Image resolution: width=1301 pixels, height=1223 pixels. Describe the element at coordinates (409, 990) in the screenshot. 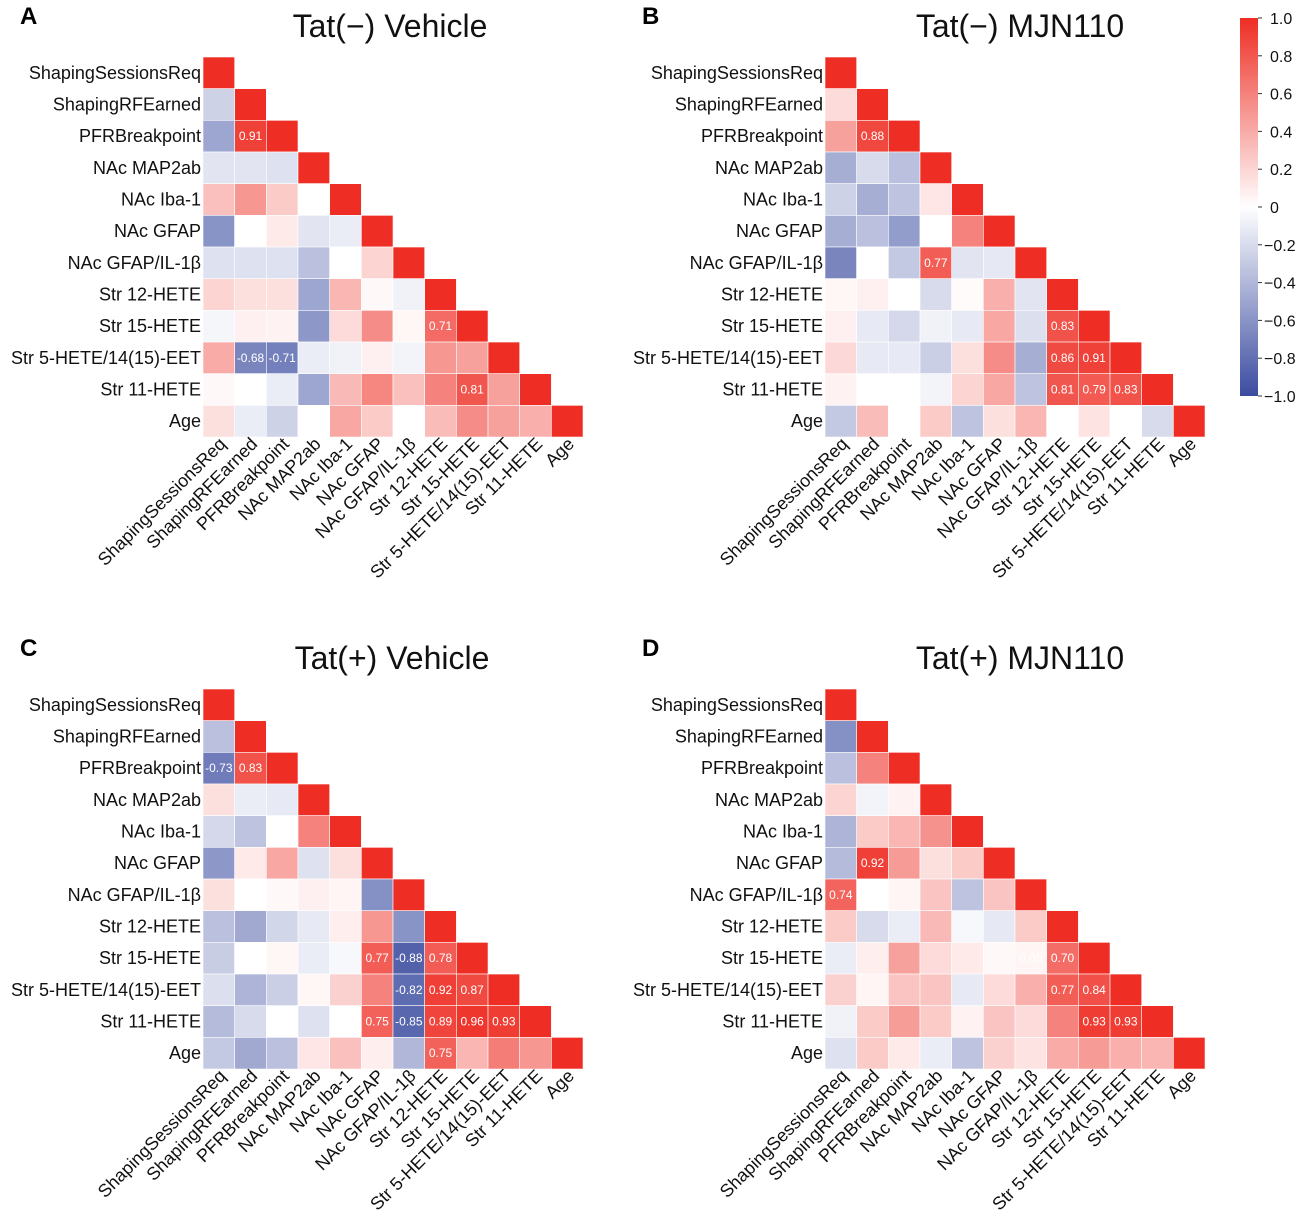

I see `cell-annotation: -0.82` at that location.